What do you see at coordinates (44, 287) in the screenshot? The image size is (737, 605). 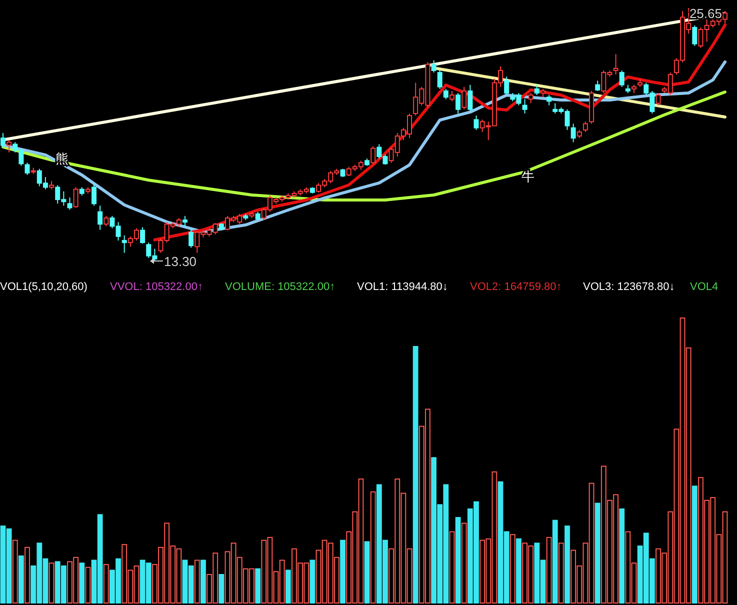 I see `text: VOL1(5,10,20,60)` at bounding box center [44, 287].